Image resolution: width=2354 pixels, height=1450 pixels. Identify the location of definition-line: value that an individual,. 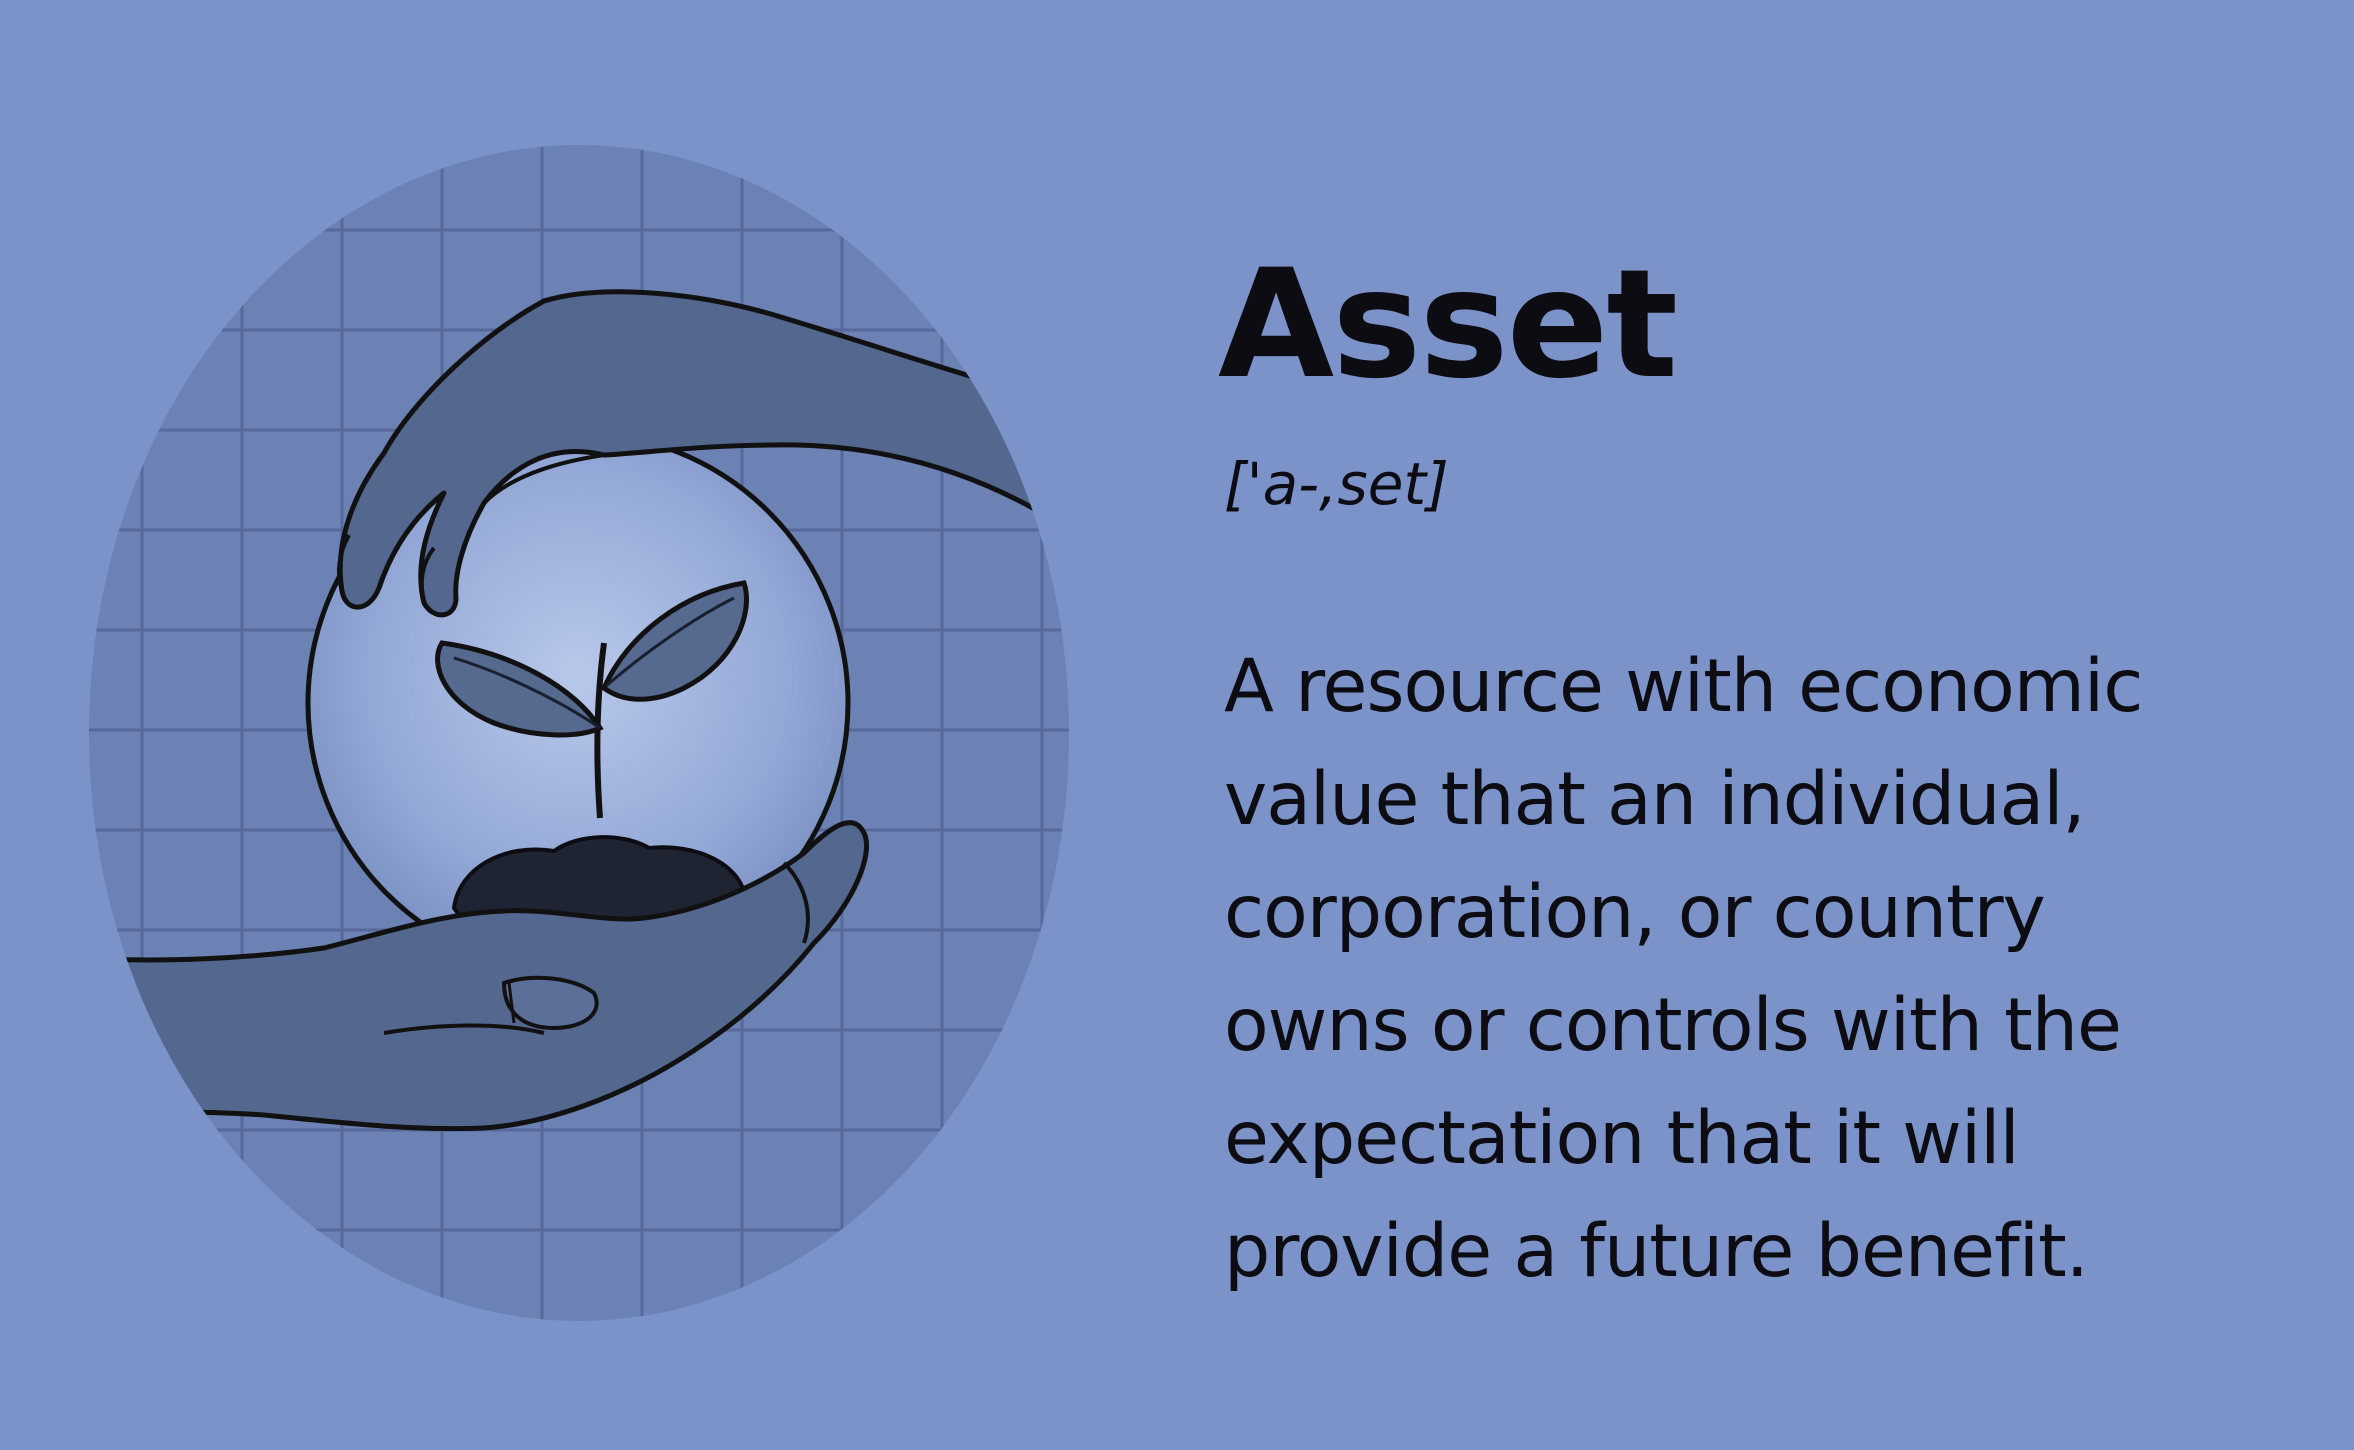
(1655, 799).